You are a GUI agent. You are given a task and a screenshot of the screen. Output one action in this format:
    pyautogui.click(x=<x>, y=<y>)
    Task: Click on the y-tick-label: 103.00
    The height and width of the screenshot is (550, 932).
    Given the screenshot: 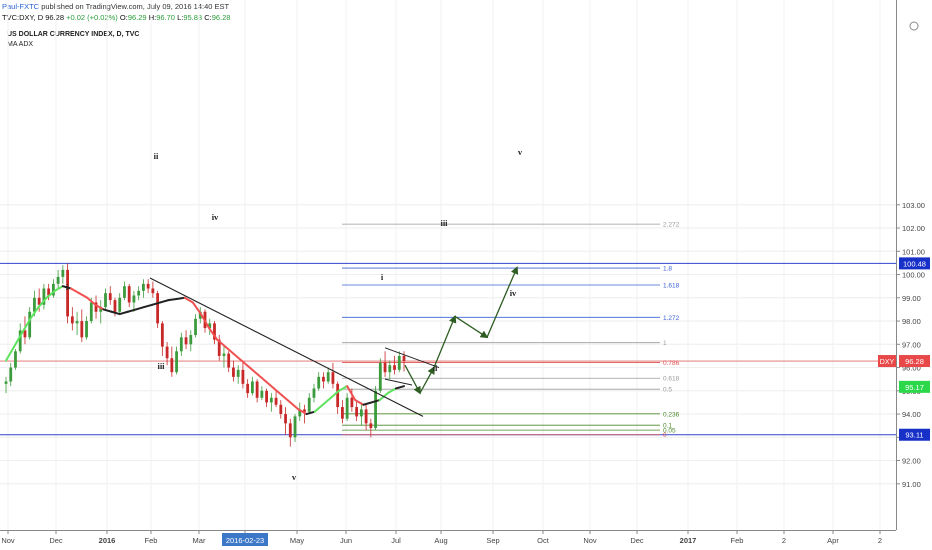 What is the action you would take?
    pyautogui.click(x=913, y=205)
    